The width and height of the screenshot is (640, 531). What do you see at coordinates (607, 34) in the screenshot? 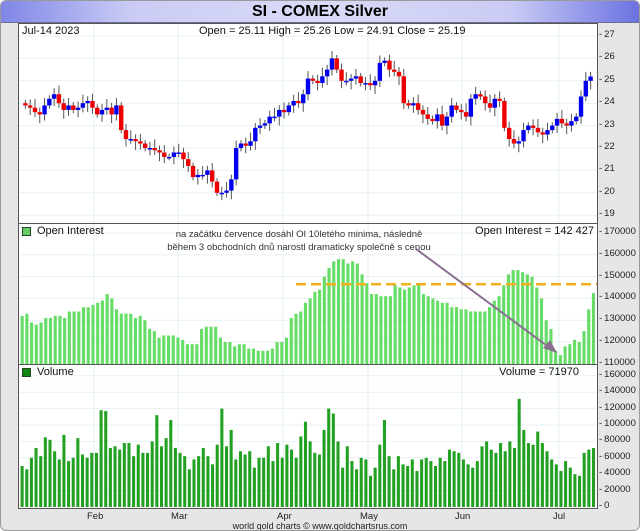
I see `y-tick-label: 27` at bounding box center [607, 34].